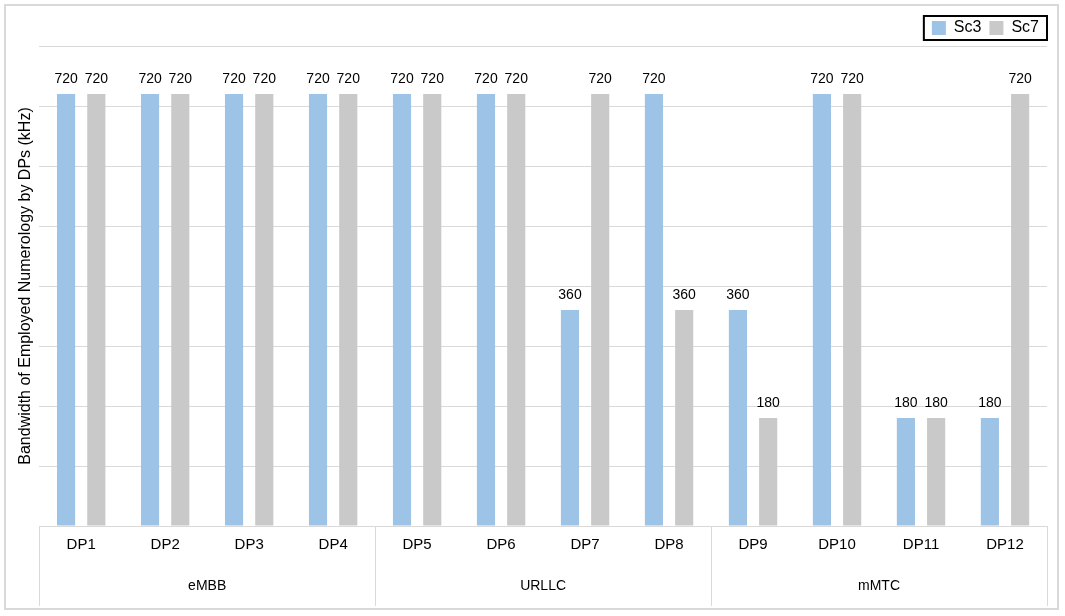 This screenshot has width=1065, height=616. Describe the element at coordinates (1025, 27) in the screenshot. I see `legend-label: Sc7` at that location.